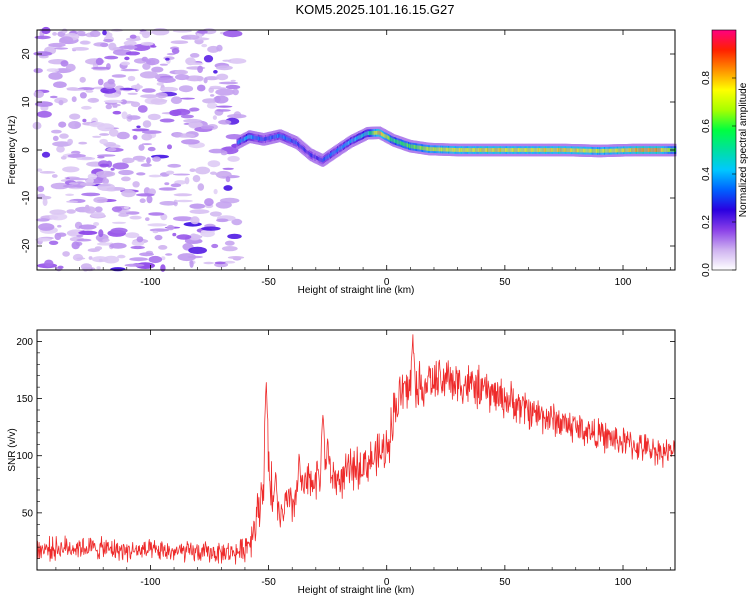 This screenshot has height=600, width=750. I want to click on spectrogram-x-tick-label: 100, so click(623, 282).